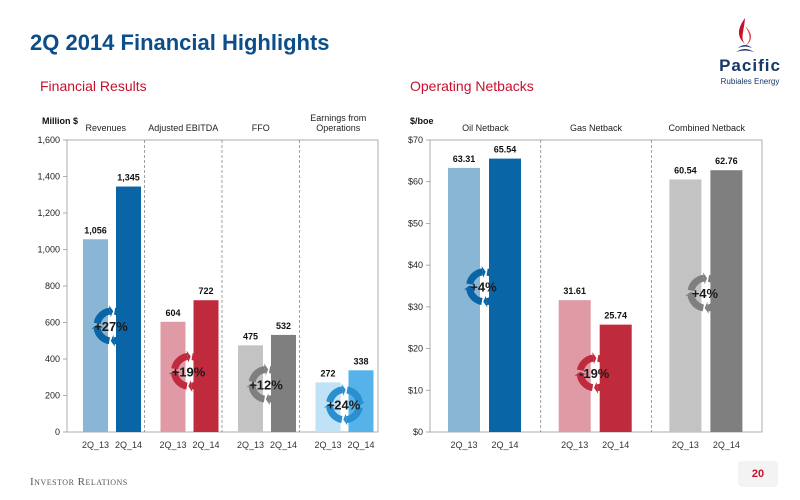  Describe the element at coordinates (422, 121) in the screenshot. I see `chart1-y-axis-label: $/boe` at that location.